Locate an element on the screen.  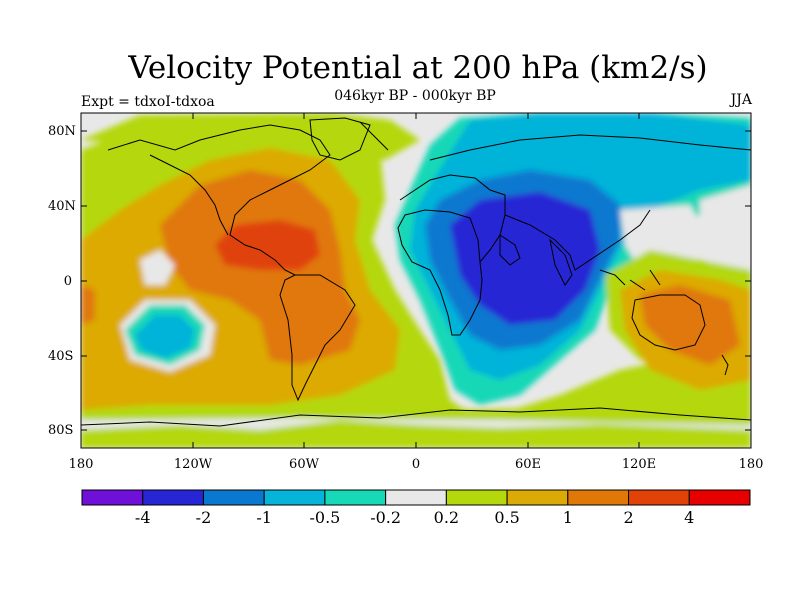
map-title: Velocity Potential at 200 hPa (km2/s) is located at coordinates (418, 68).